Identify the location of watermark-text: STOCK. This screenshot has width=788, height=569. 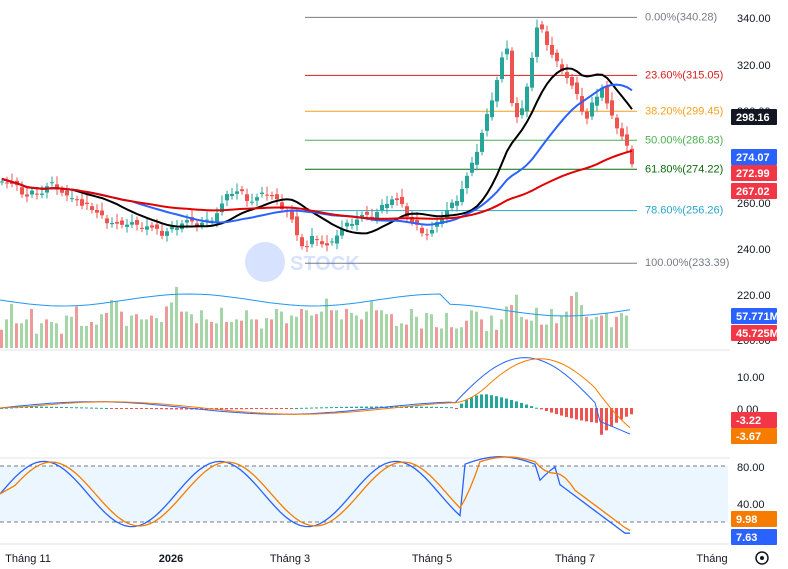
(325, 264).